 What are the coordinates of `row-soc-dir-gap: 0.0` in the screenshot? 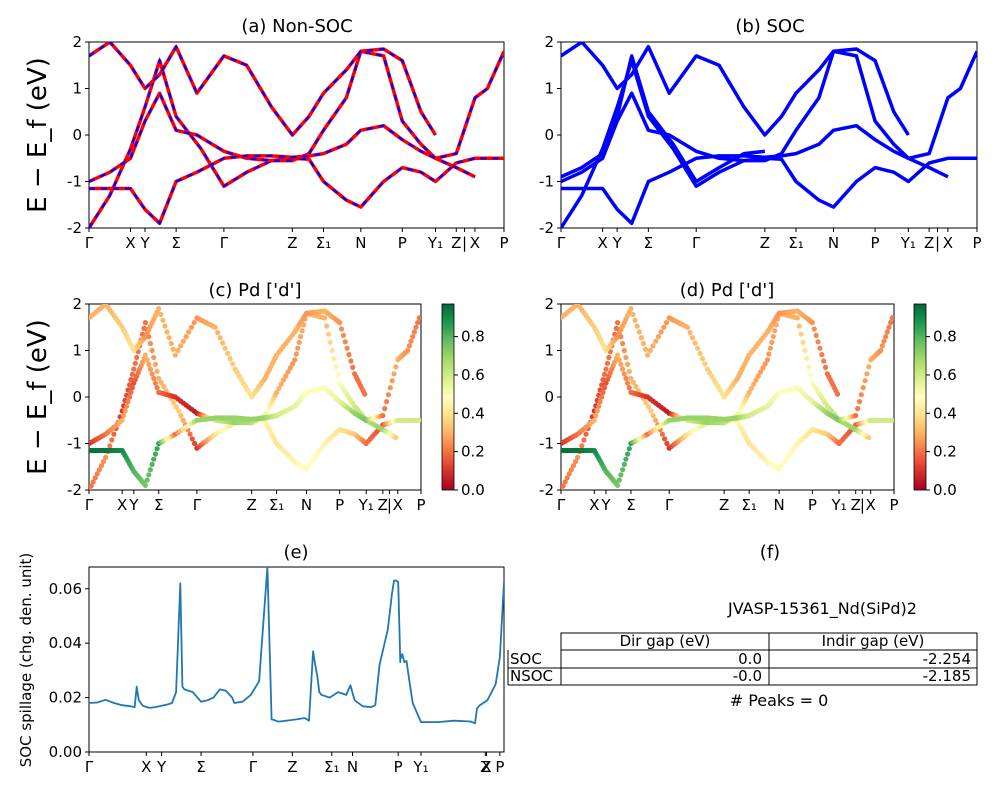 It's located at (750, 659).